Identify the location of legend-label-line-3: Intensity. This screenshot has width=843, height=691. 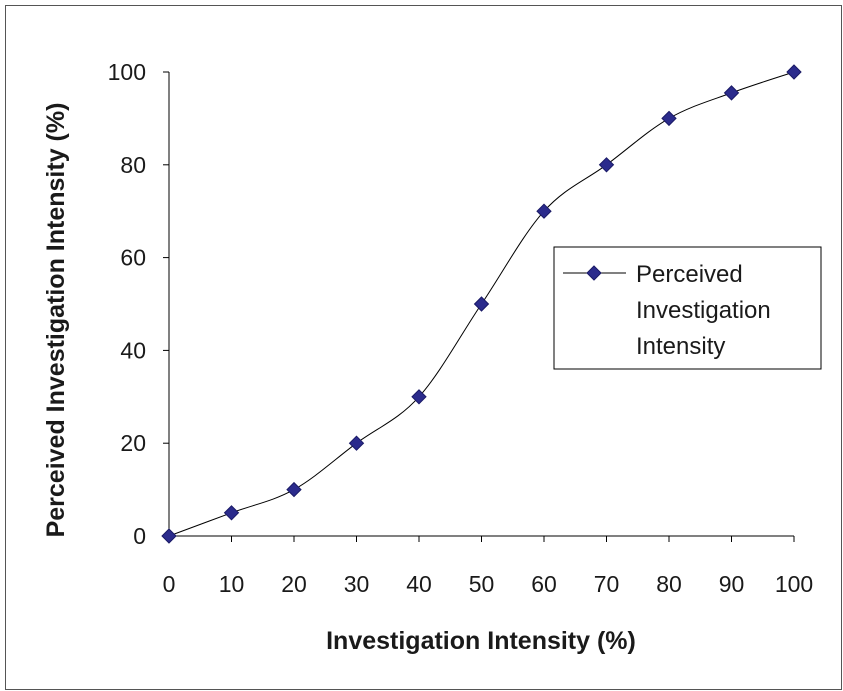
(680, 346).